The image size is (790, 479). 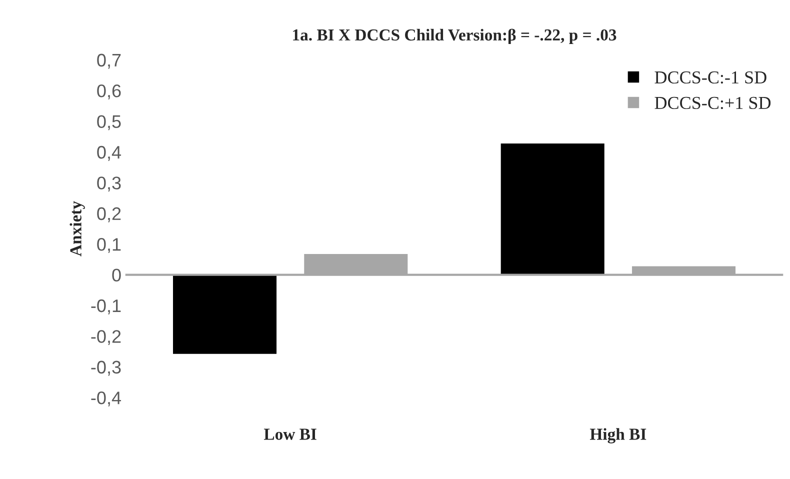 I want to click on y-tick-label: 0,5, so click(x=109, y=122).